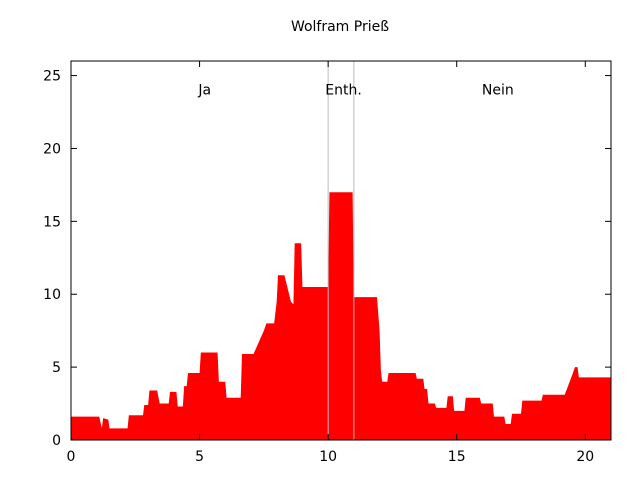 The image size is (640, 480). What do you see at coordinates (52, 295) in the screenshot?
I see `y-tick-label: 10` at bounding box center [52, 295].